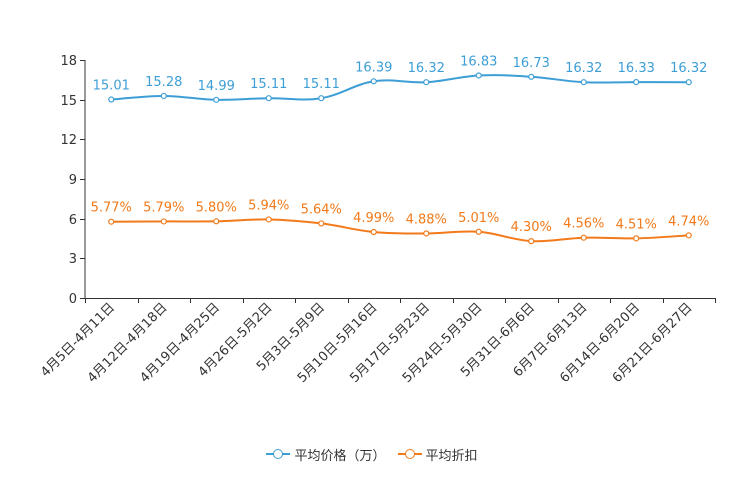 This screenshot has width=744, height=496. I want to click on data-label: 5.94%, so click(268, 205).